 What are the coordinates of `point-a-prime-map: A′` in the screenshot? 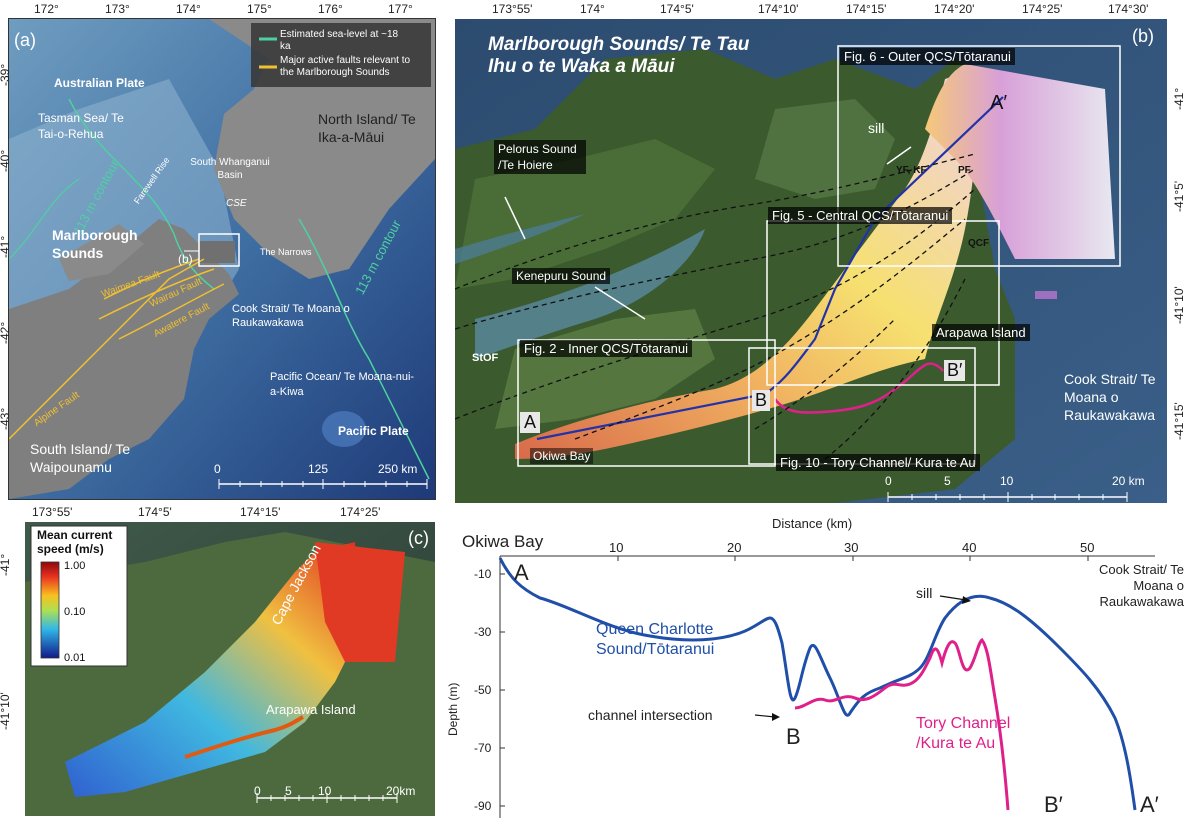 It's located at (999, 103).